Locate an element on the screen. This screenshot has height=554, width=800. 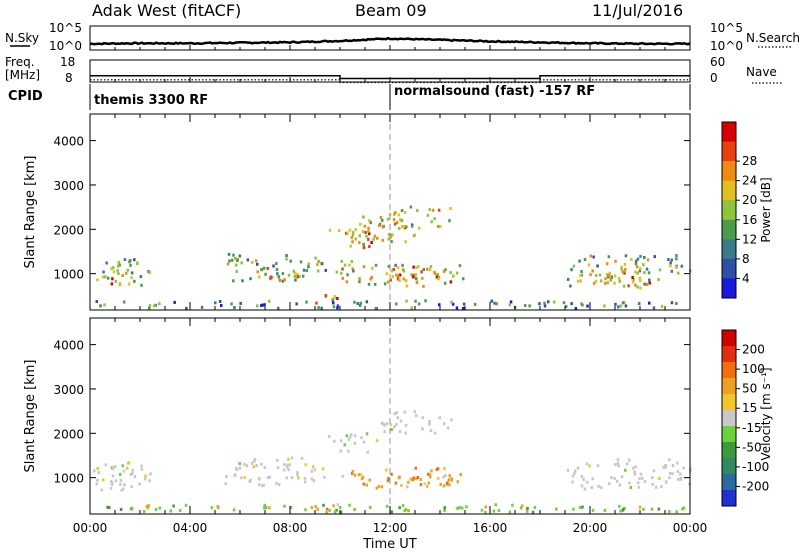
x-tick-label: 12:00 is located at coordinates (390, 528).